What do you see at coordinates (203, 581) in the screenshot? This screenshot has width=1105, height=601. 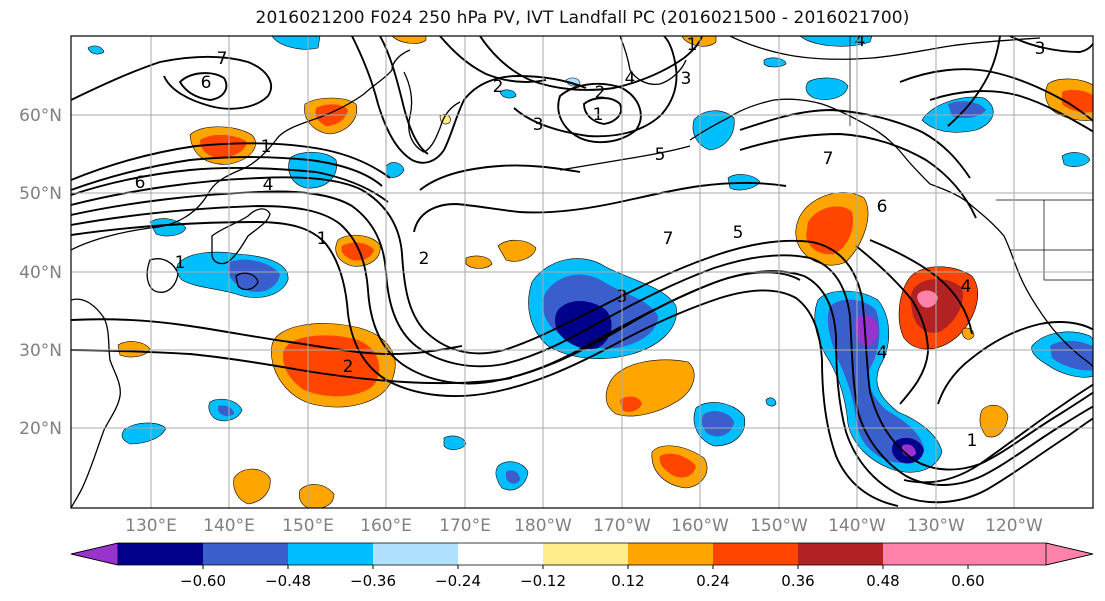 I see `colorbar-tick-label: −0.60` at bounding box center [203, 581].